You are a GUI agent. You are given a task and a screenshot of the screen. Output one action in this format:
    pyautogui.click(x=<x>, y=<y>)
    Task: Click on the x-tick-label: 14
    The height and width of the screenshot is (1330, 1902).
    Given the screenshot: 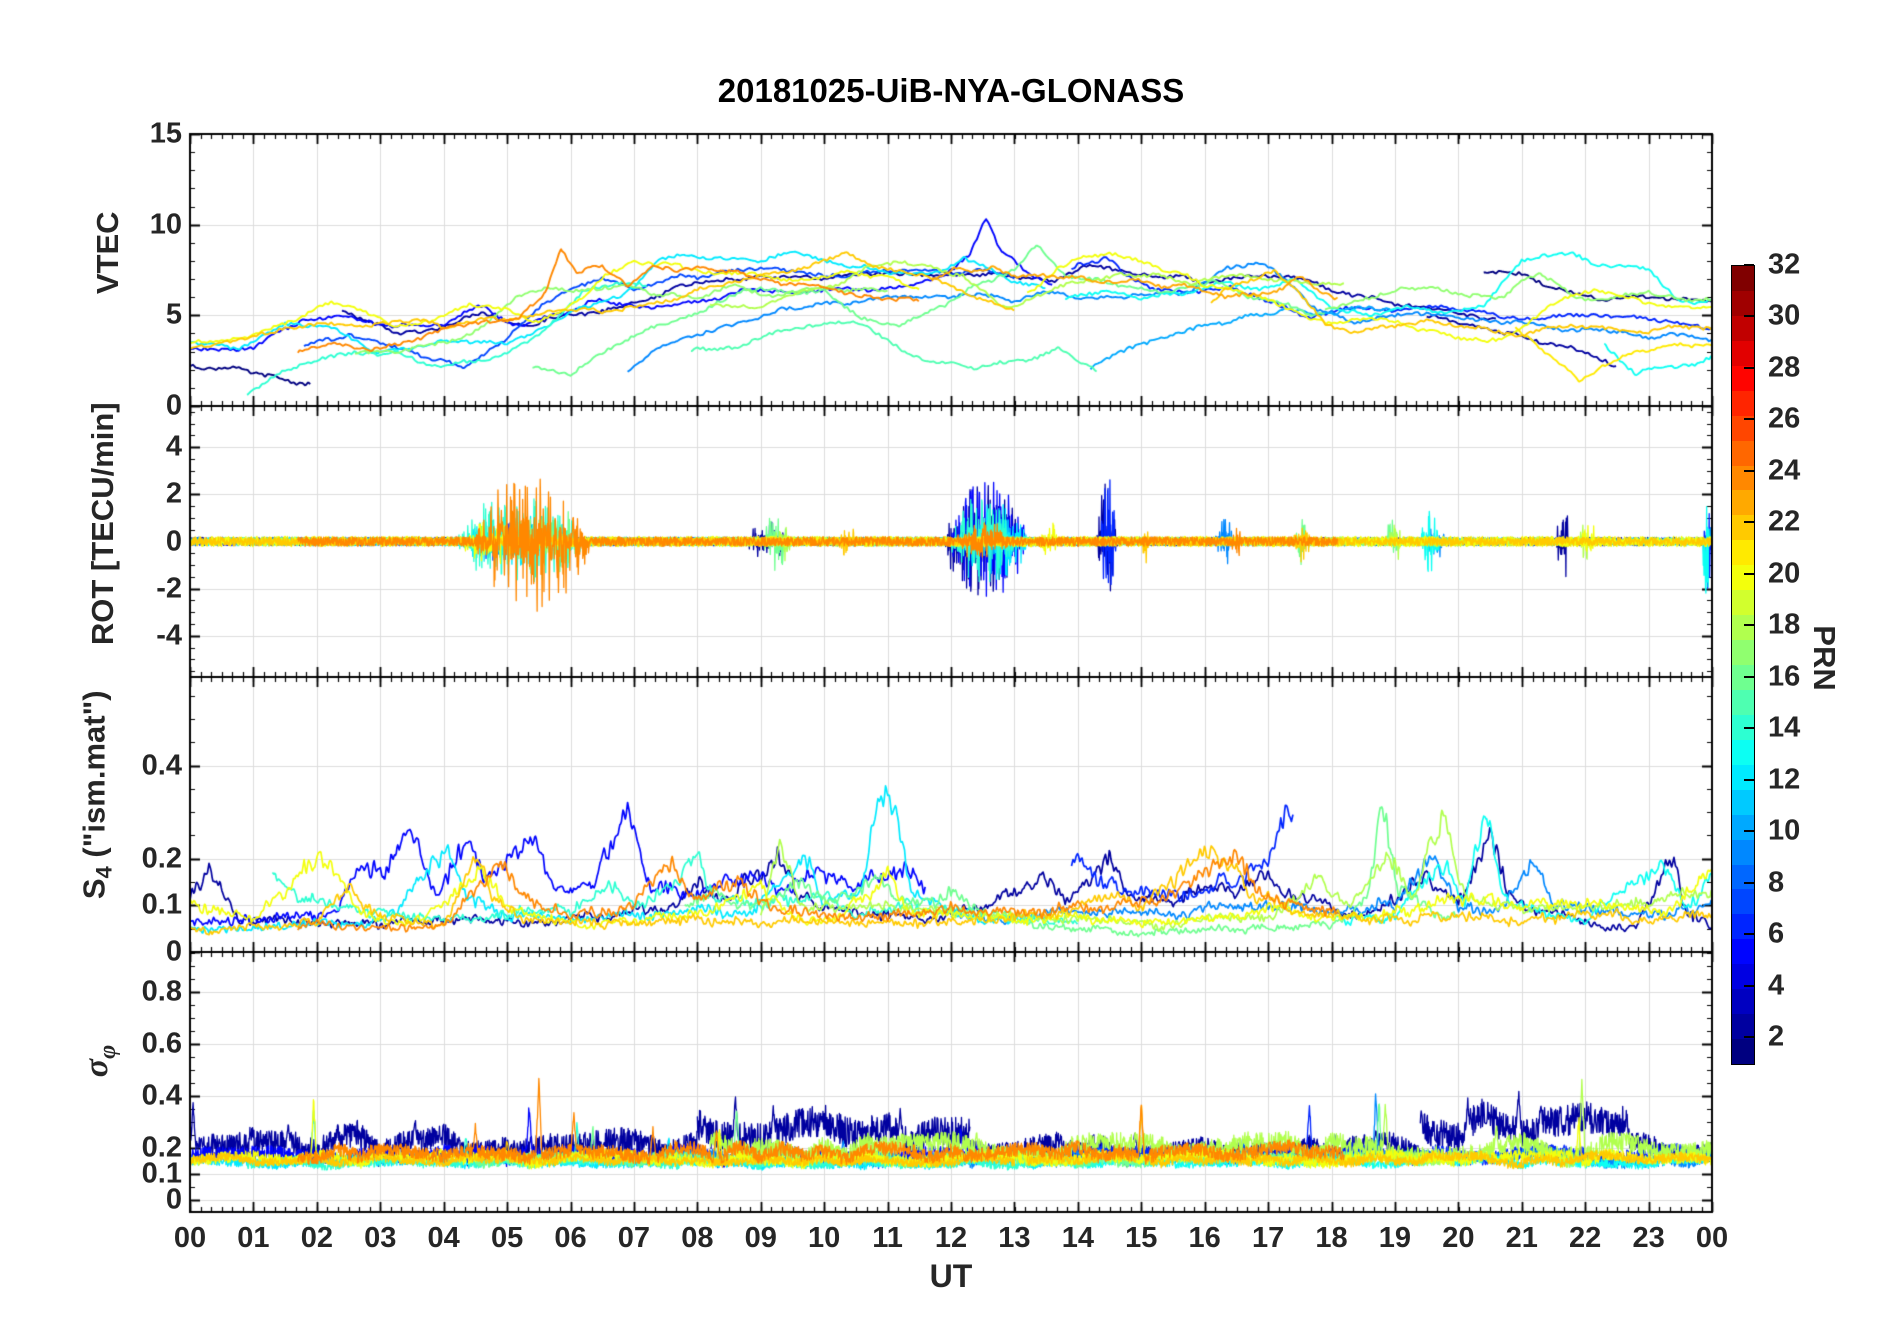 What is the action you would take?
    pyautogui.click(x=1077, y=1238)
    